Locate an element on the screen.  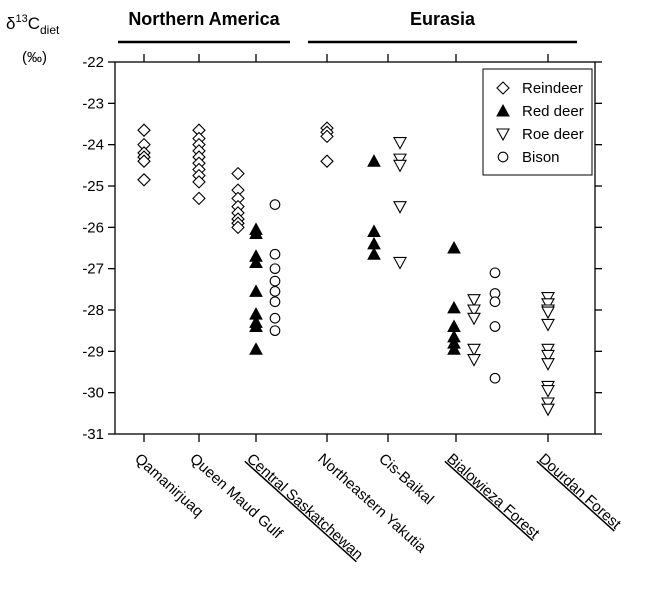
y-axis-label-base: C is located at coordinates (34, 23).